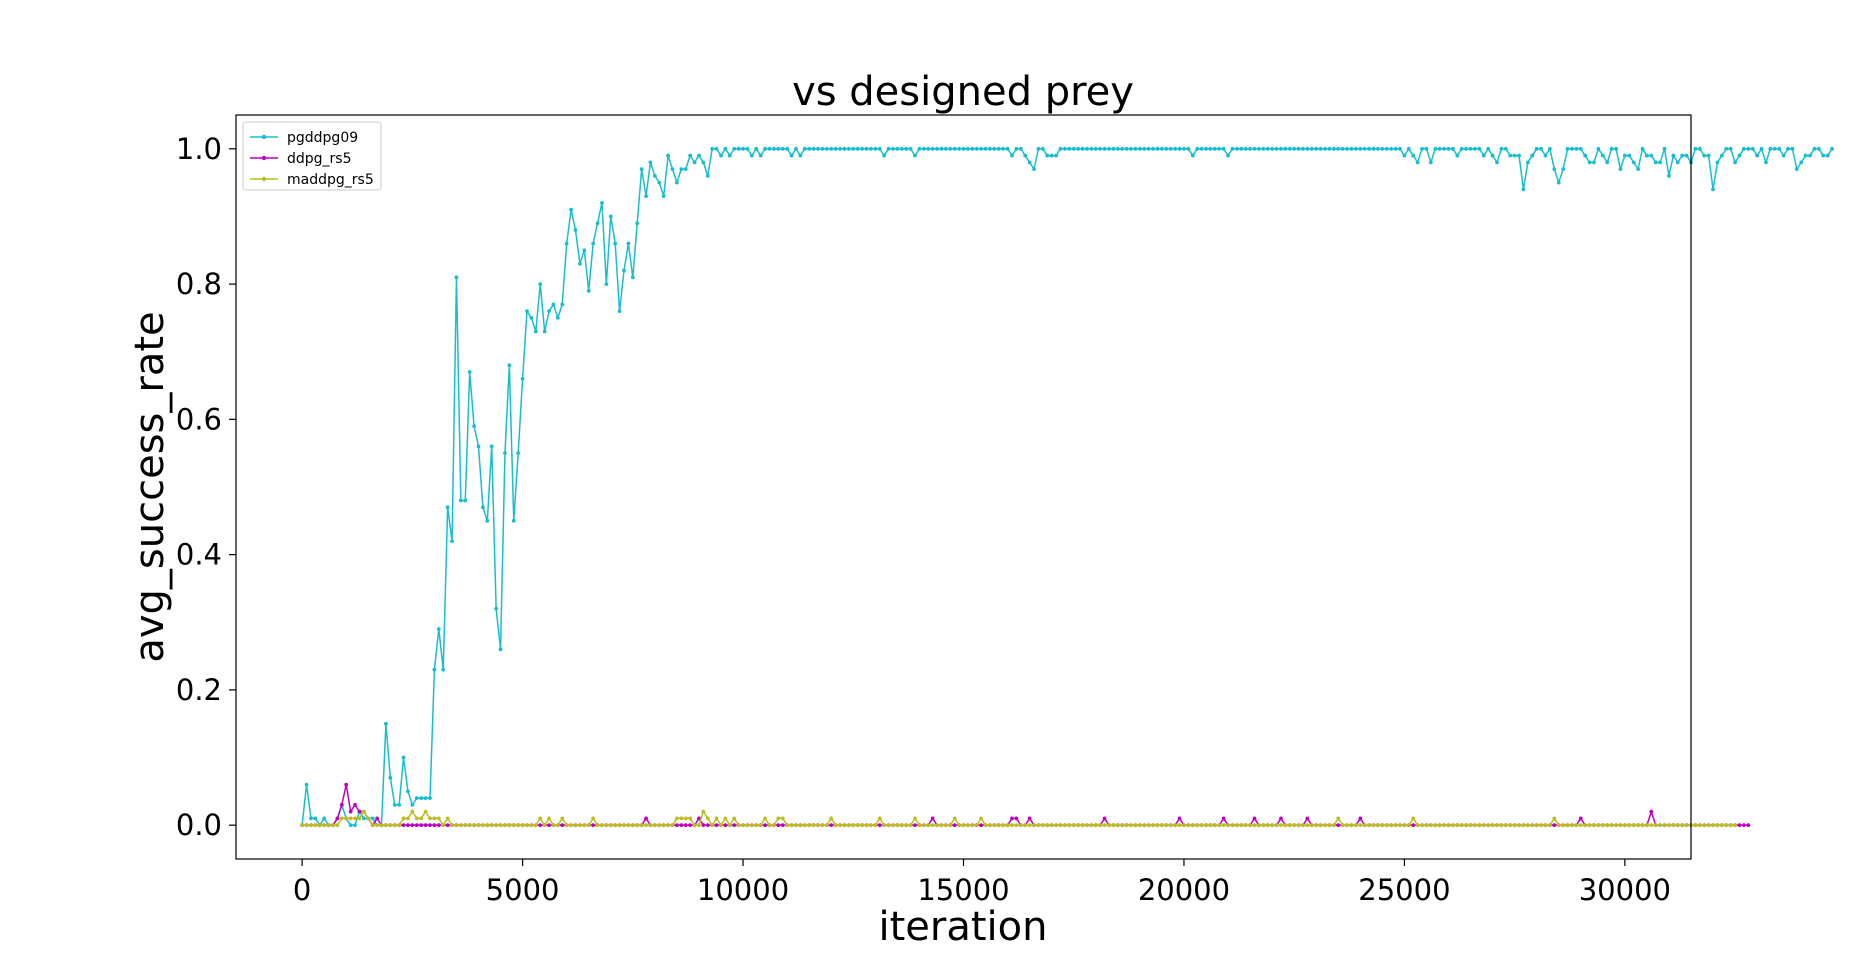 The width and height of the screenshot is (1853, 953). What do you see at coordinates (1018, 818) in the screenshot?
I see `series-maddpg_rs5` at bounding box center [1018, 818].